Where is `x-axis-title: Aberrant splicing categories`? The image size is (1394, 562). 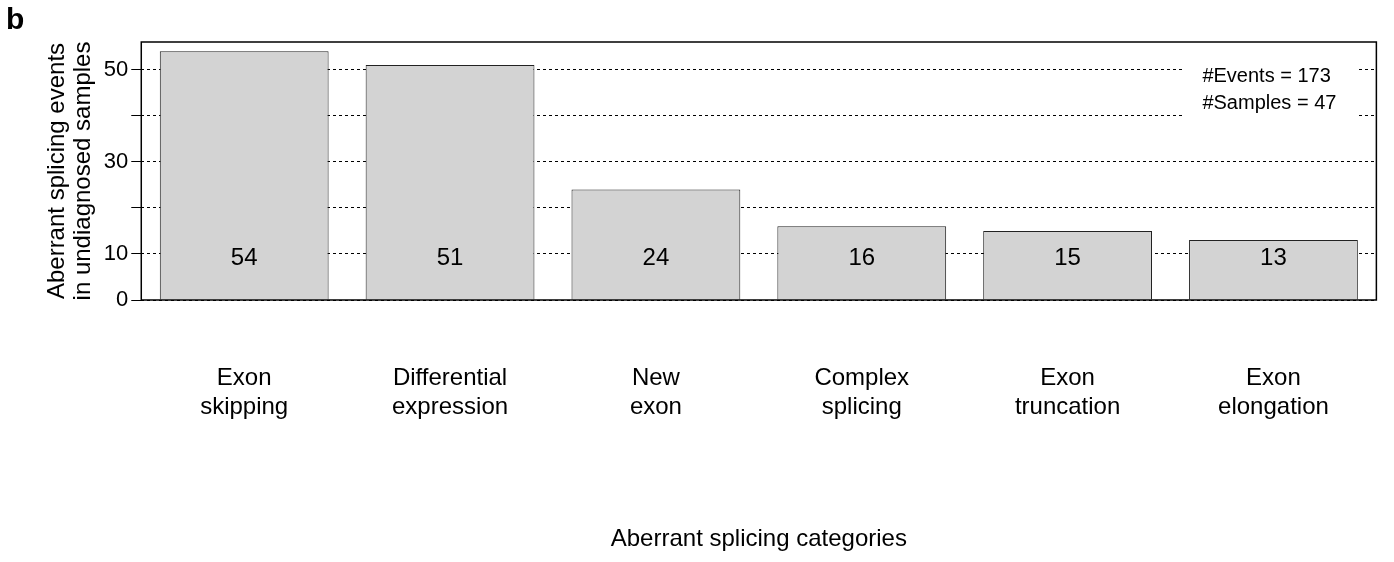 x-axis-title: Aberrant splicing categories is located at coordinates (758, 538).